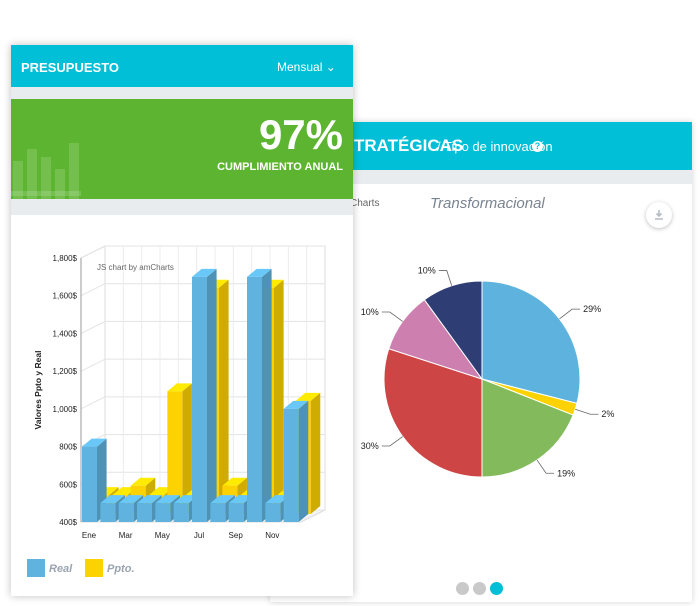 The height and width of the screenshot is (606, 700). What do you see at coordinates (65, 371) in the screenshot?
I see `y-tick-label: 1,200$` at bounding box center [65, 371].